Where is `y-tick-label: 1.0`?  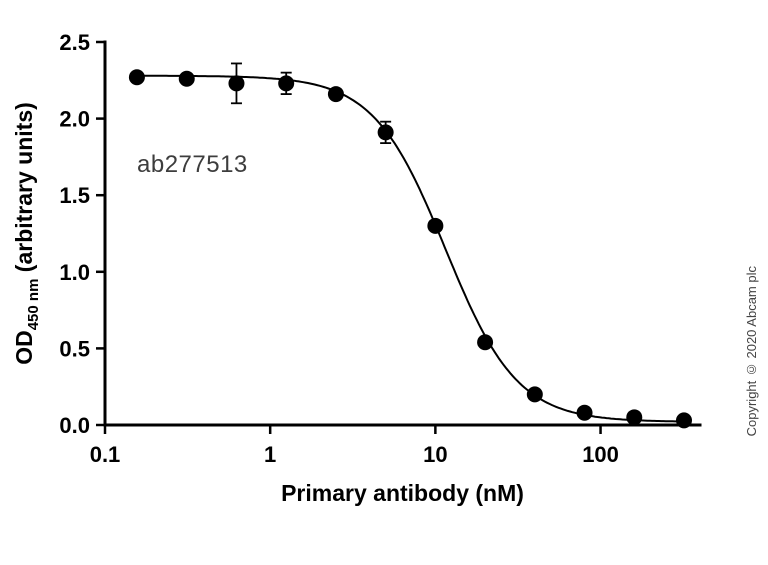
y-tick-label: 1.0 is located at coordinates (74, 272).